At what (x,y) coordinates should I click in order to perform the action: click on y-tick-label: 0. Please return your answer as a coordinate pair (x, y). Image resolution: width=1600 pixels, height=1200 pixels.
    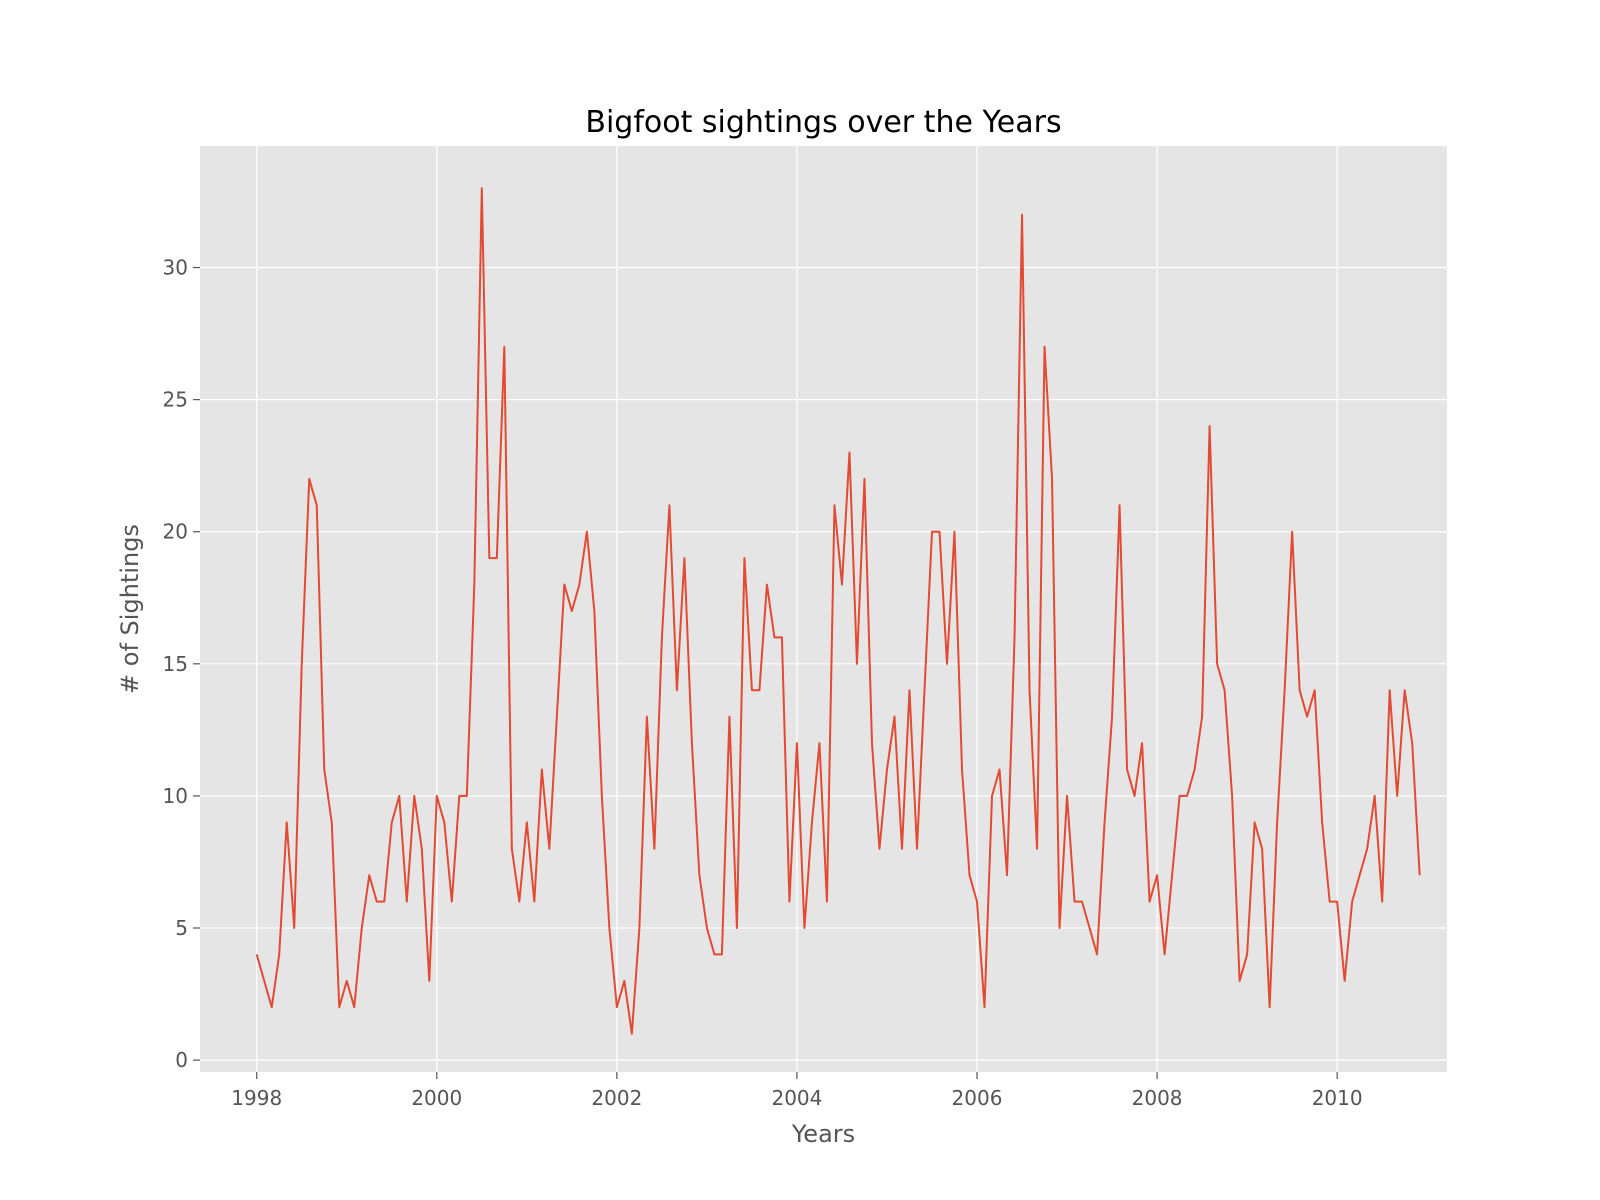
    Looking at the image, I should click on (181, 1060).